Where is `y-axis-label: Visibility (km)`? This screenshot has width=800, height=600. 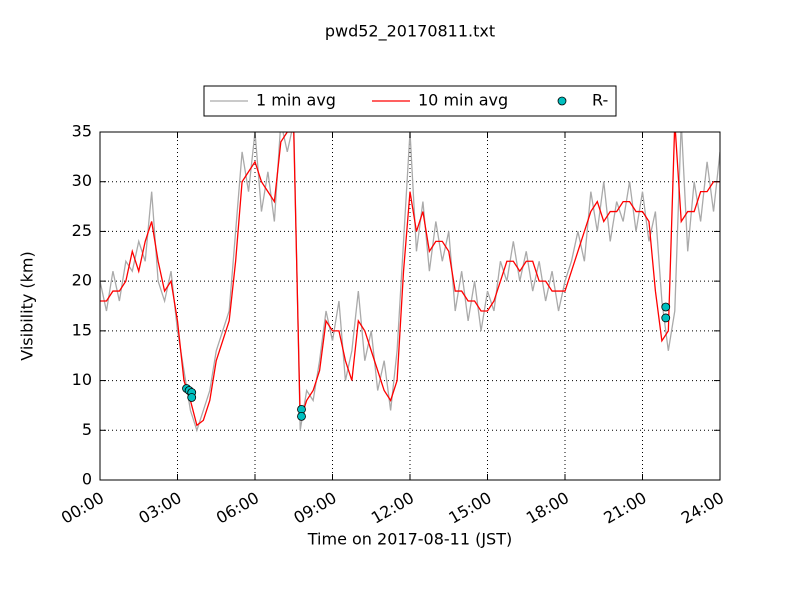
y-axis-label: Visibility (km) is located at coordinates (27, 305).